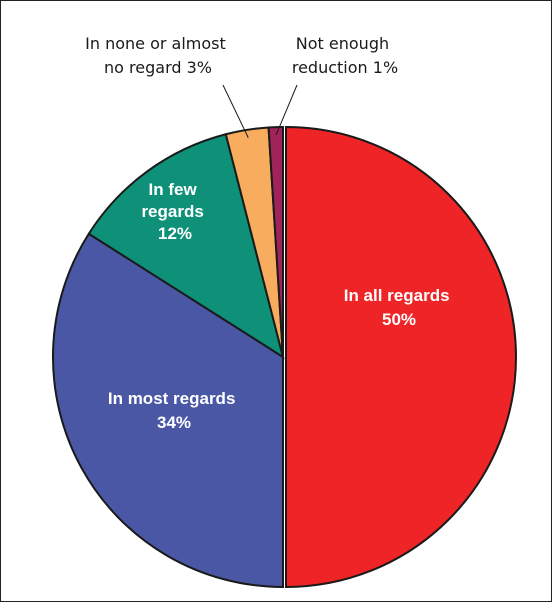 The height and width of the screenshot is (603, 552). What do you see at coordinates (275, 241) in the screenshot?
I see `pie-slice-not-enough-reduction` at bounding box center [275, 241].